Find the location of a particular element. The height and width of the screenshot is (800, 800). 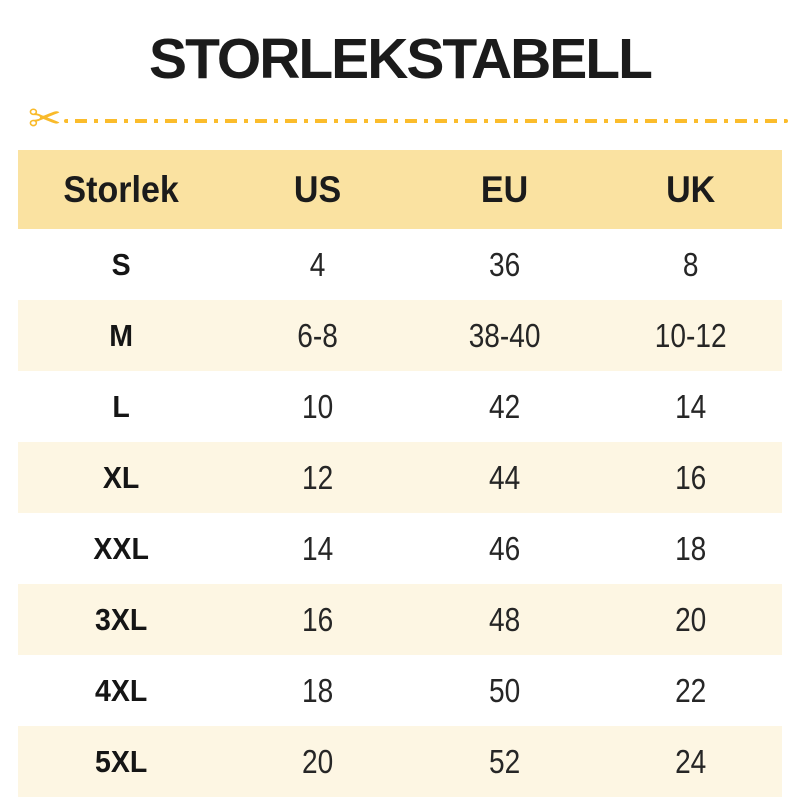

size-label: 4XL is located at coordinates (121, 690).